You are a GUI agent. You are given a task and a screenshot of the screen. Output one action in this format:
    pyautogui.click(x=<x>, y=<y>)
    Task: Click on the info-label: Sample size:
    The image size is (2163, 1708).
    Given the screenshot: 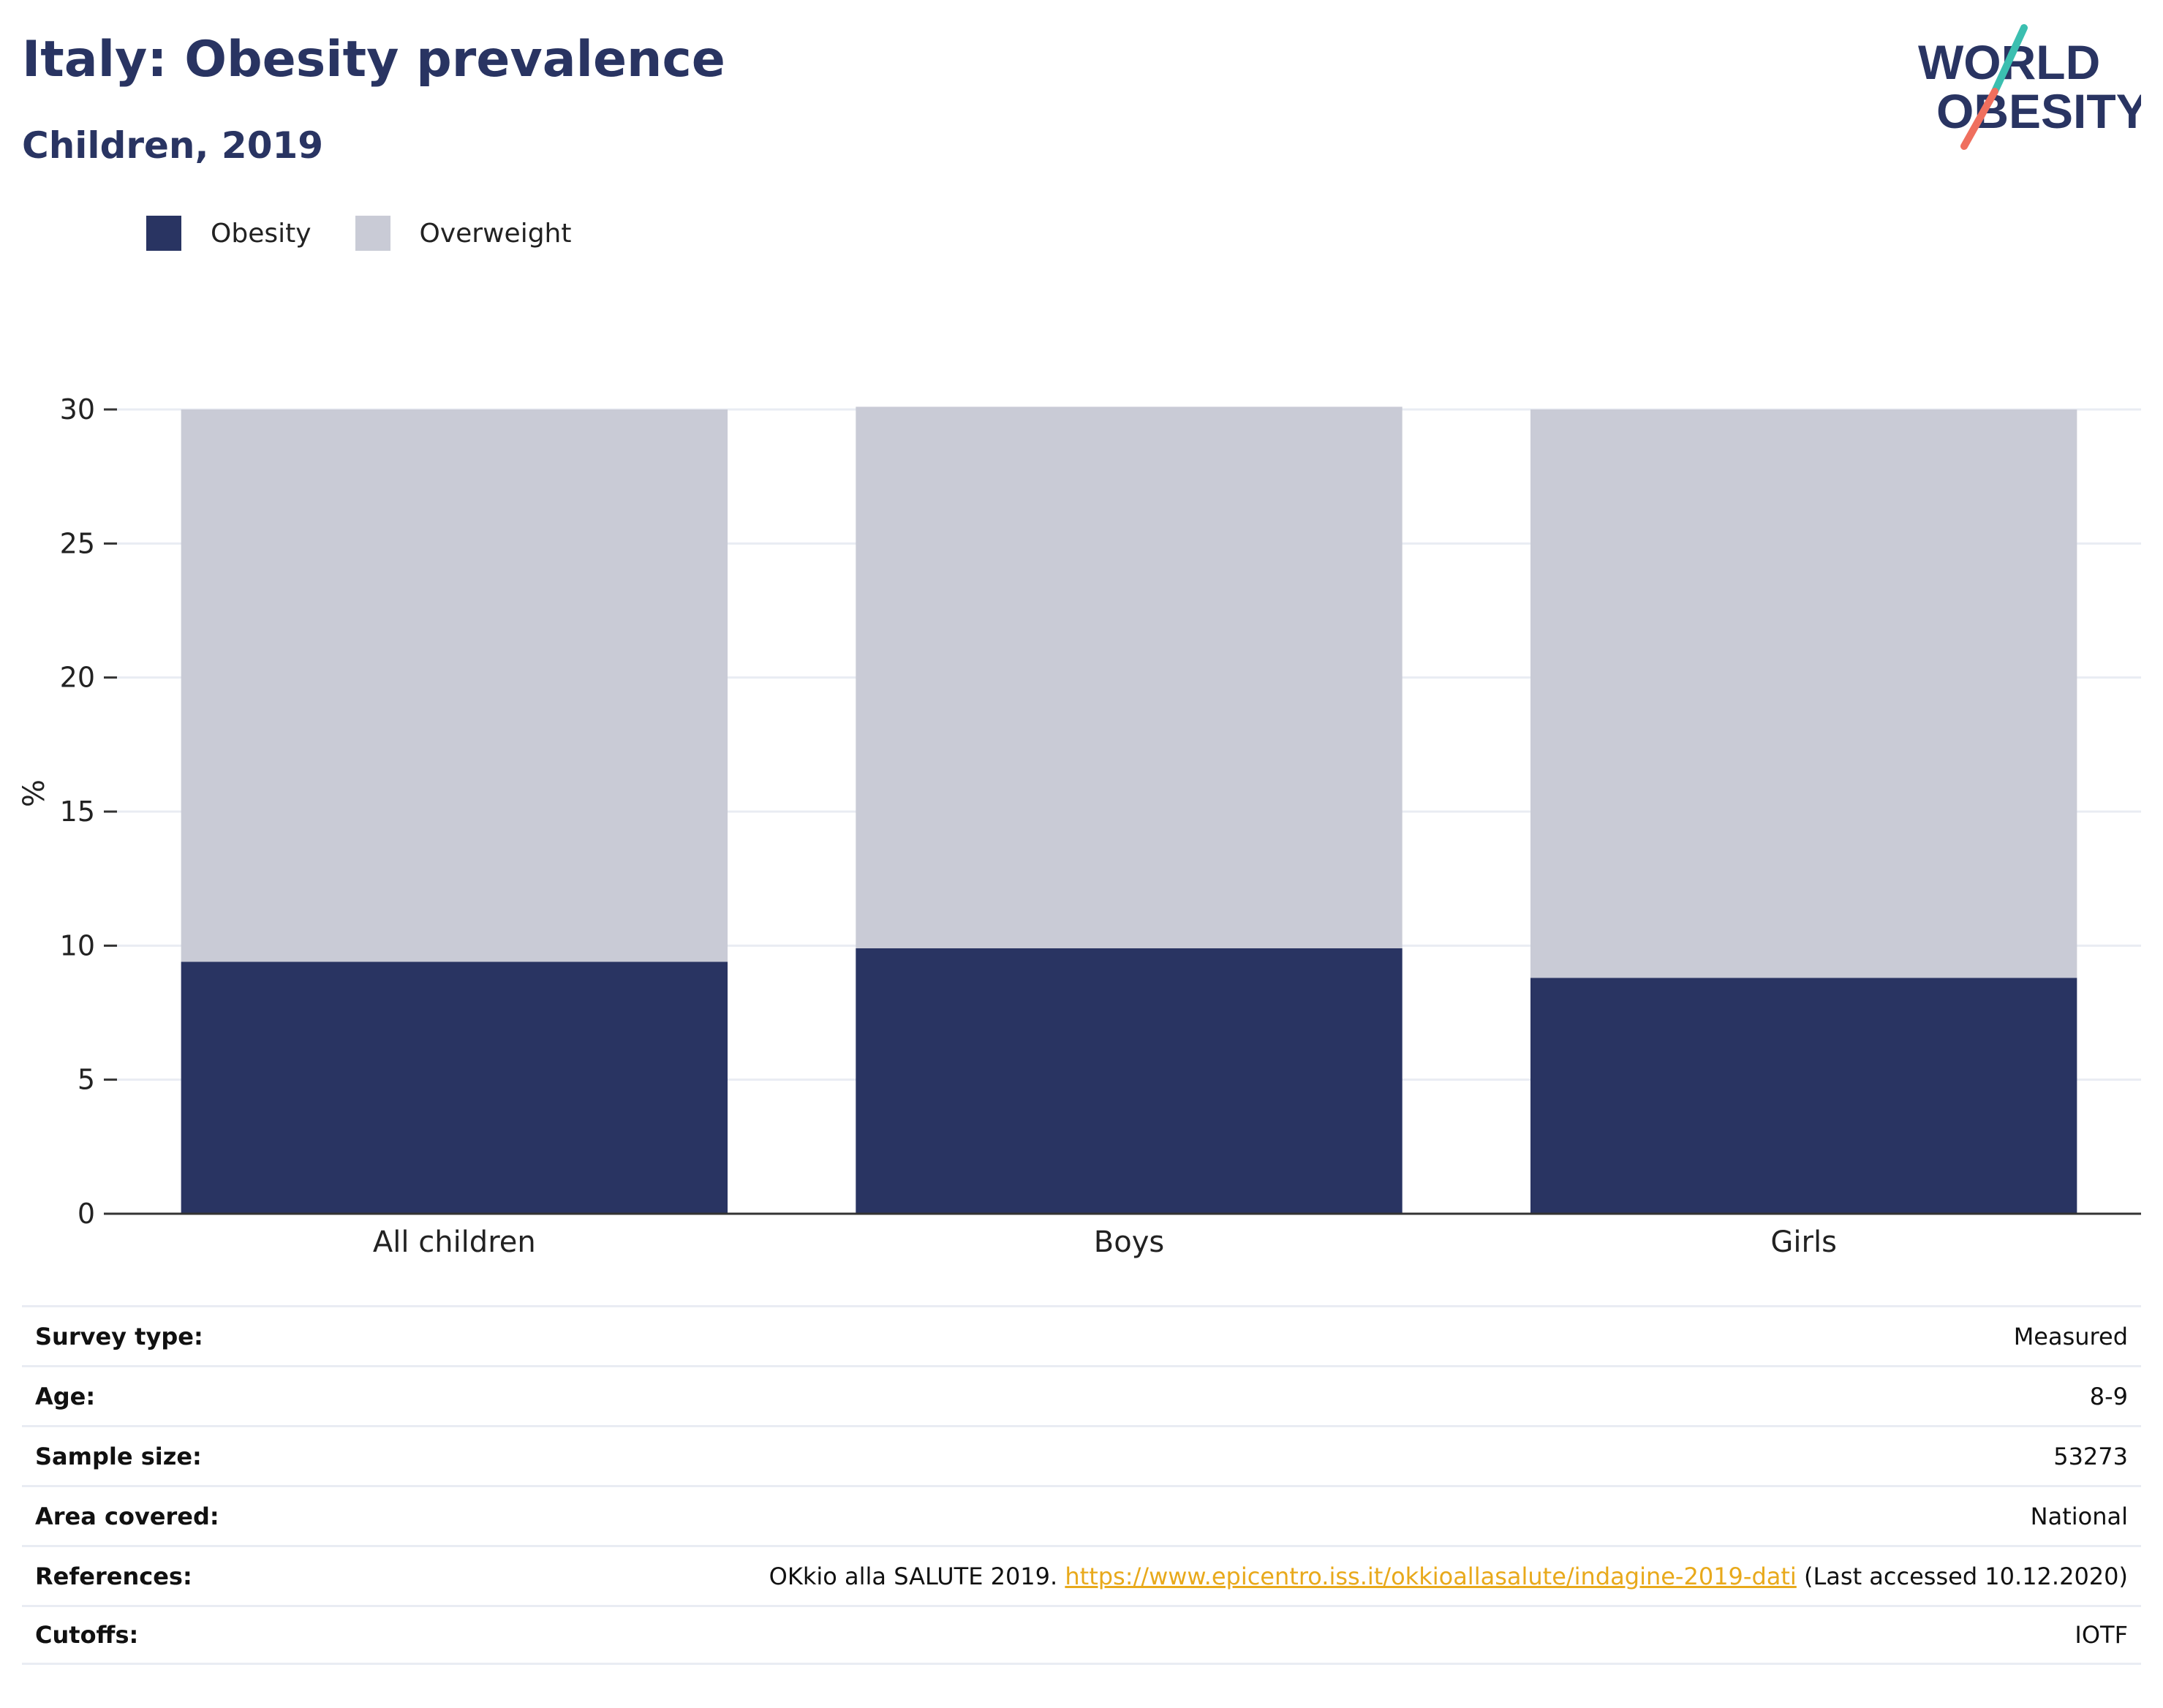 What is the action you would take?
    pyautogui.click(x=118, y=1456)
    